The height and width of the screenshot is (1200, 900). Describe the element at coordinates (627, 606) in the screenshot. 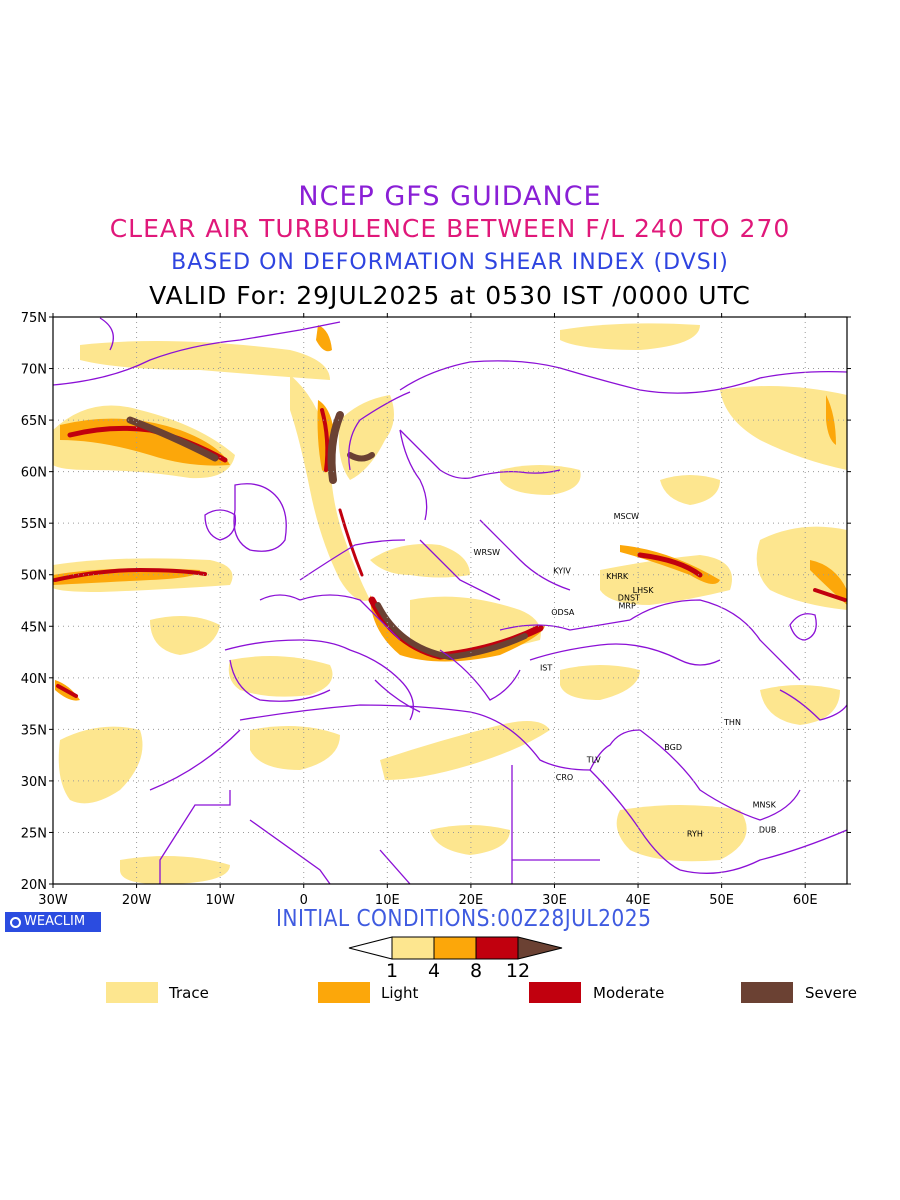

I see `city-label-mrp: MRP` at that location.